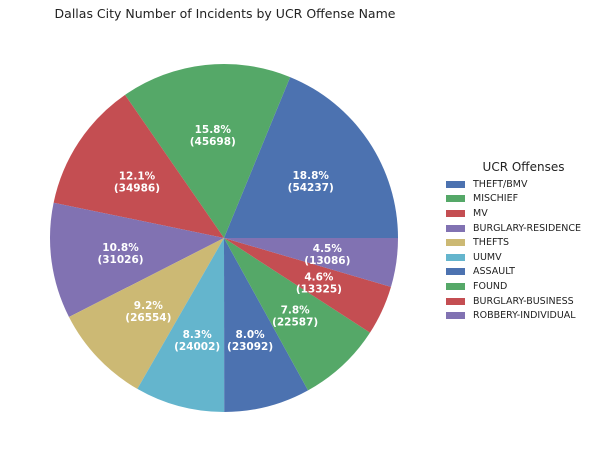  I want to click on legend-item: BURGLARY-BUSINESS, so click(523, 301).